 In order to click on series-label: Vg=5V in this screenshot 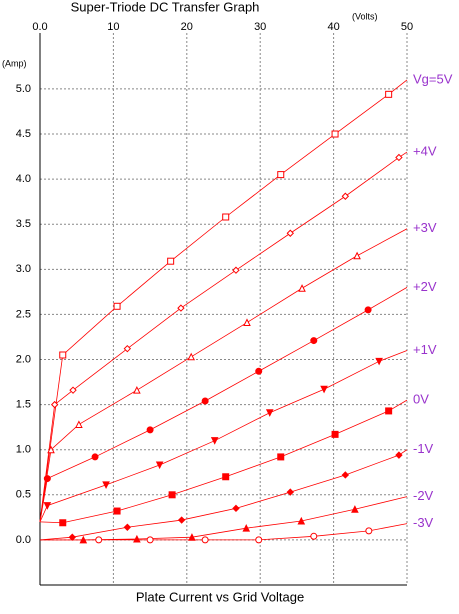, I will do `click(433, 78)`.